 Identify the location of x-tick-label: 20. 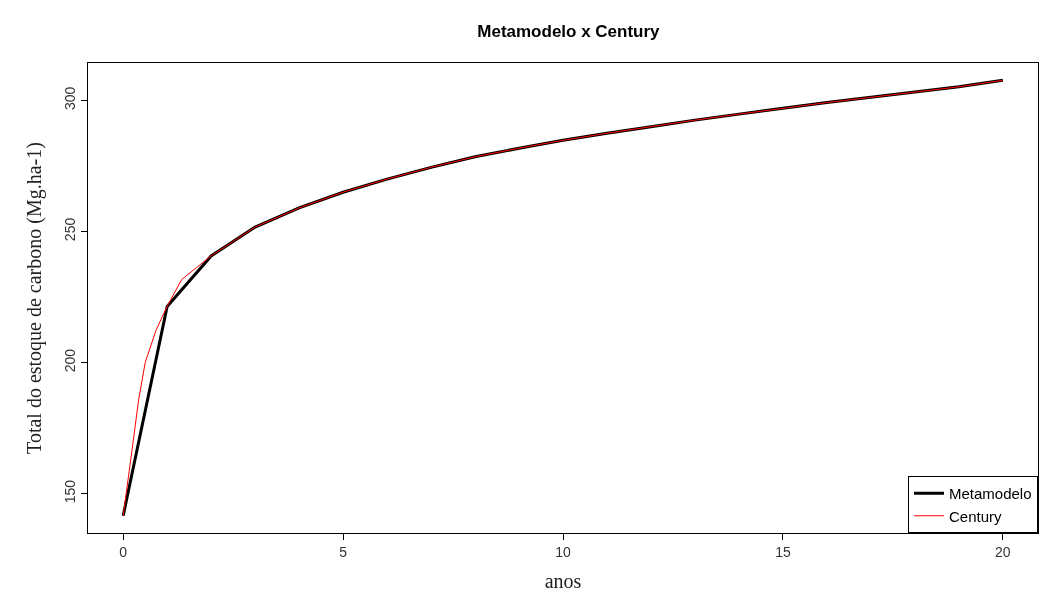
(1003, 551).